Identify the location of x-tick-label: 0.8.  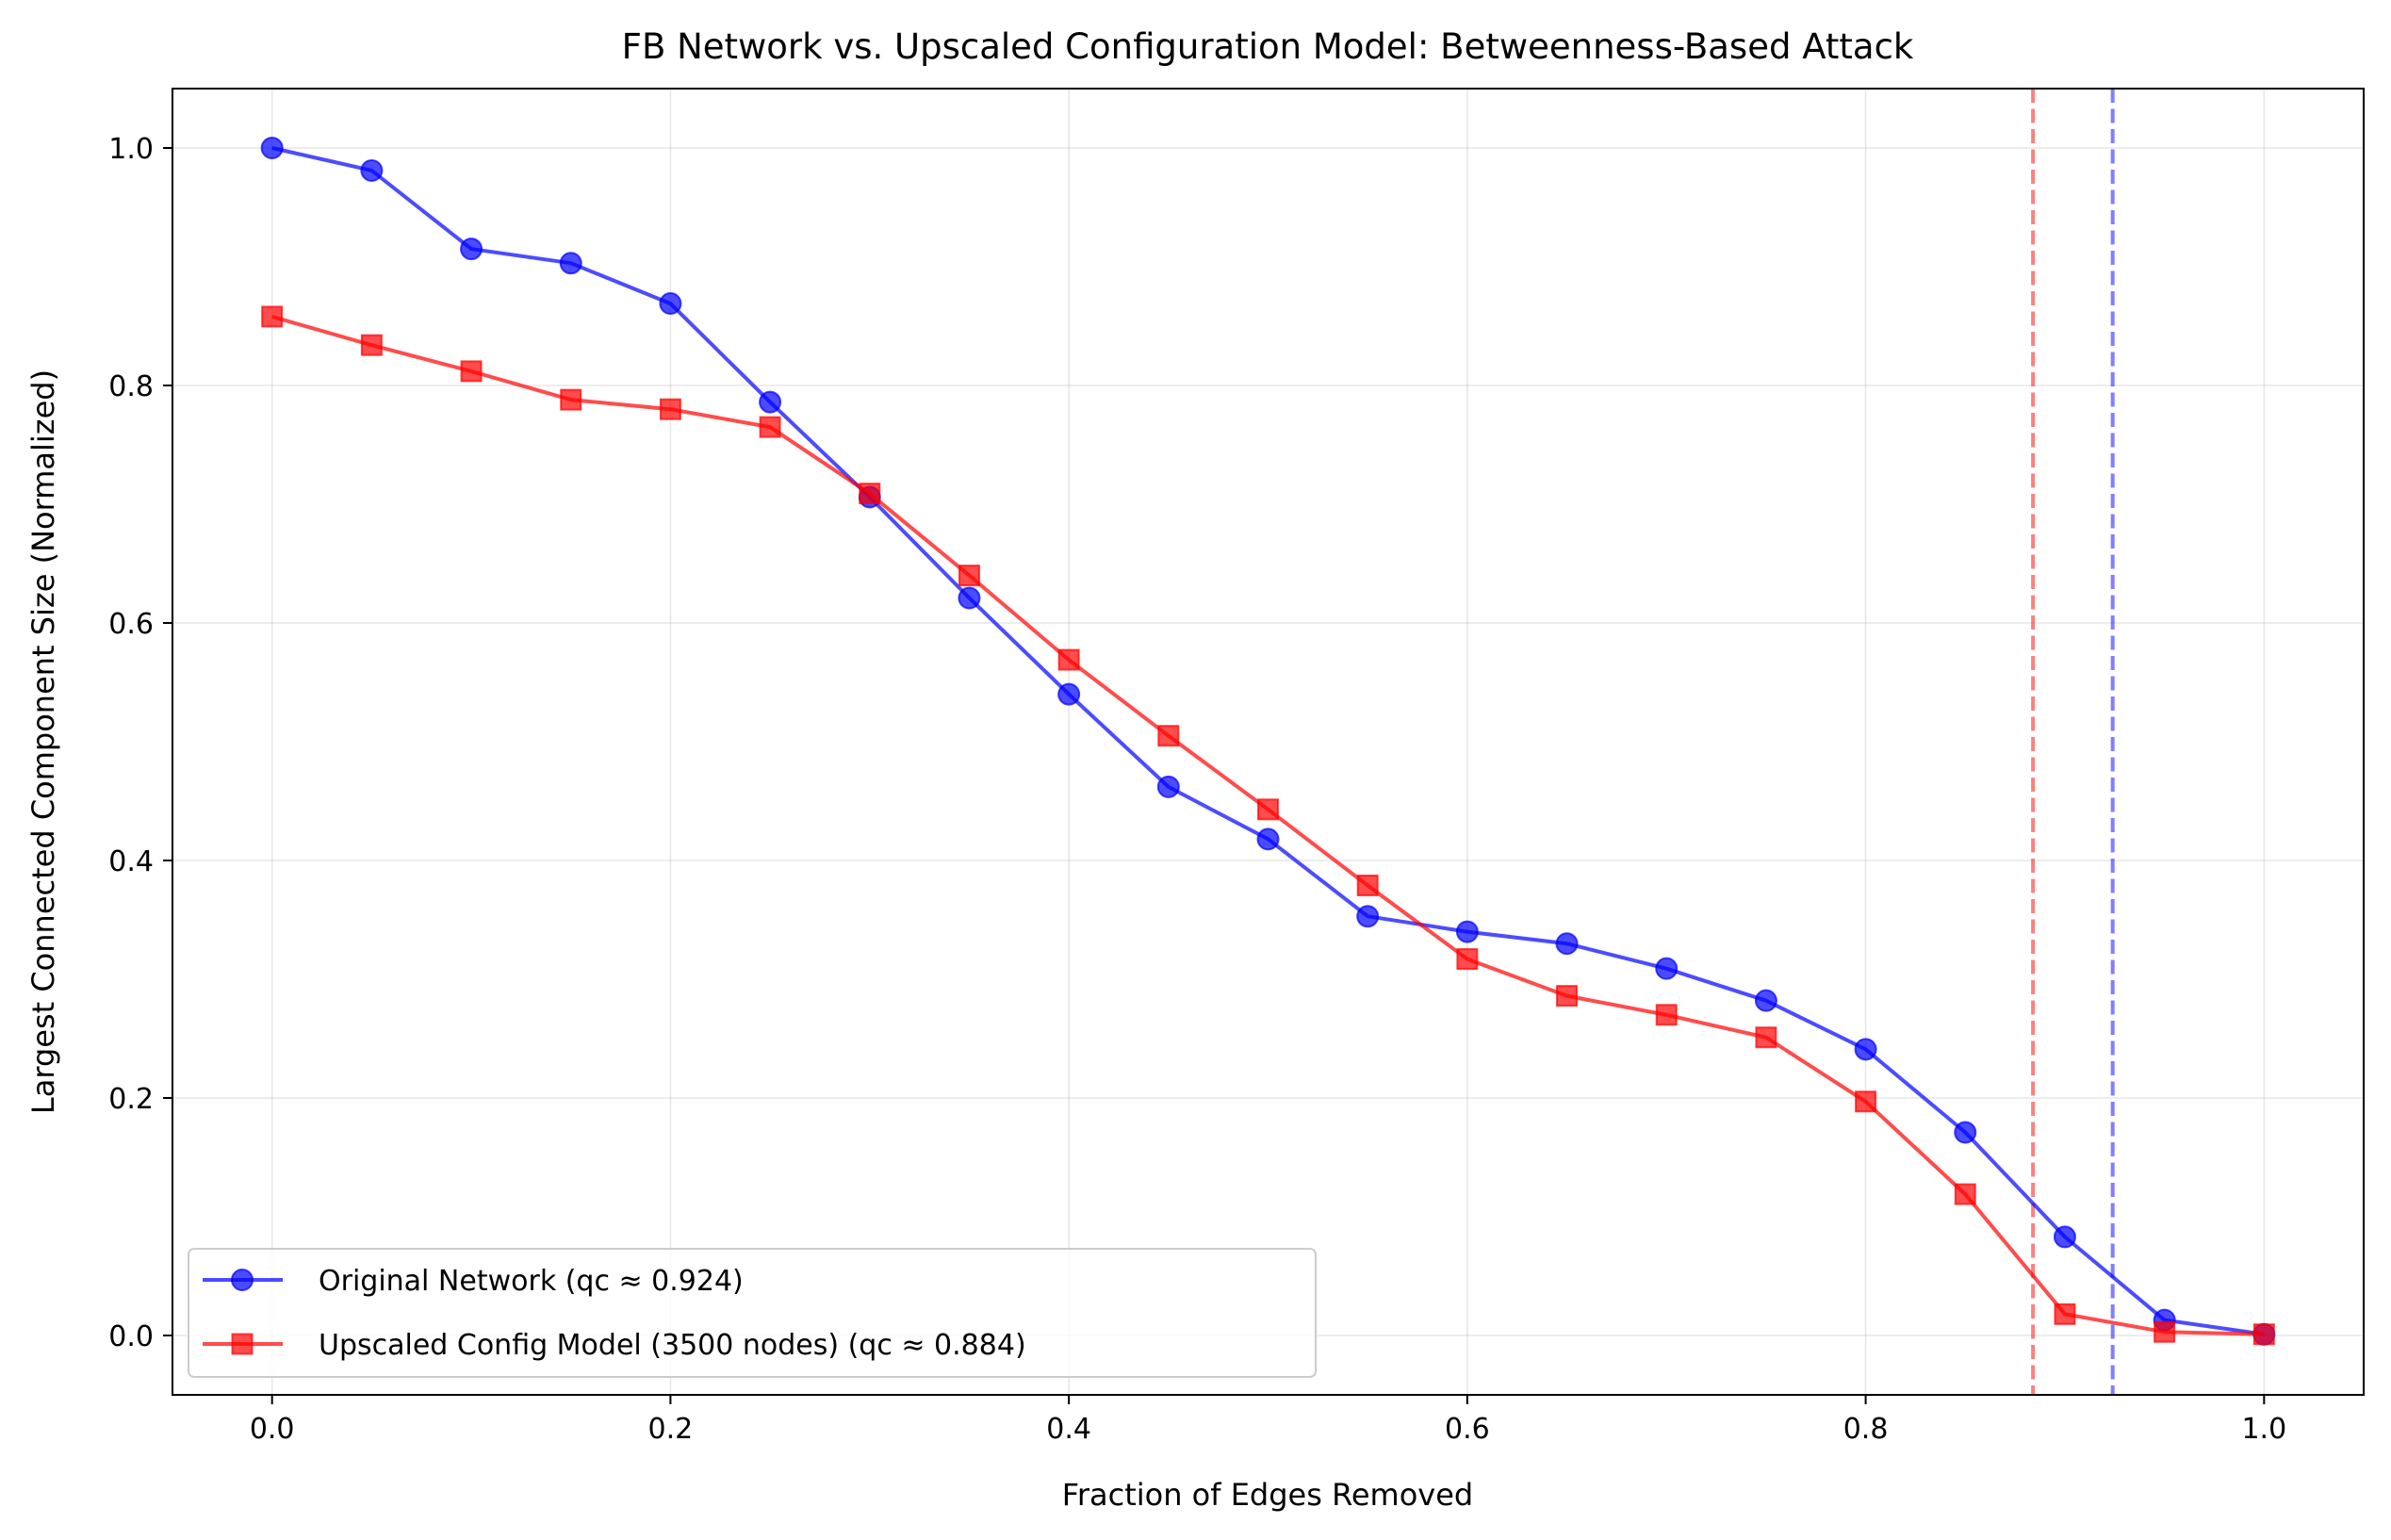
(1866, 1429).